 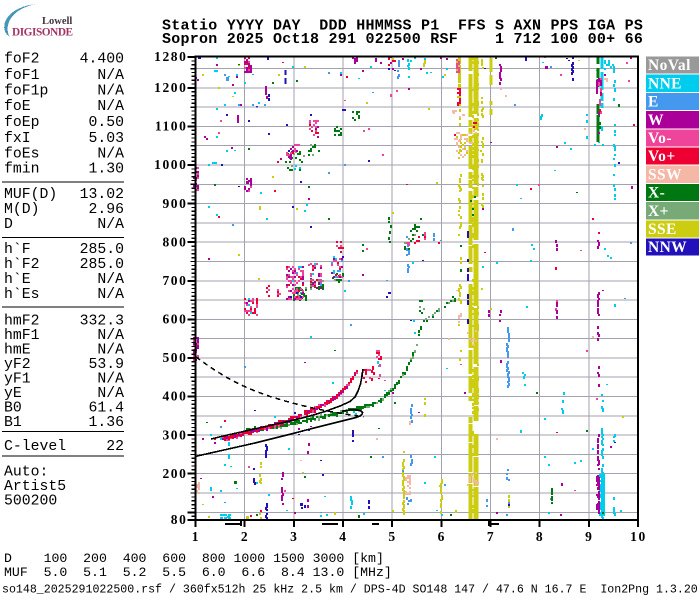 What do you see at coordinates (656, 193) in the screenshot?
I see `svg-text: X-` at bounding box center [656, 193].